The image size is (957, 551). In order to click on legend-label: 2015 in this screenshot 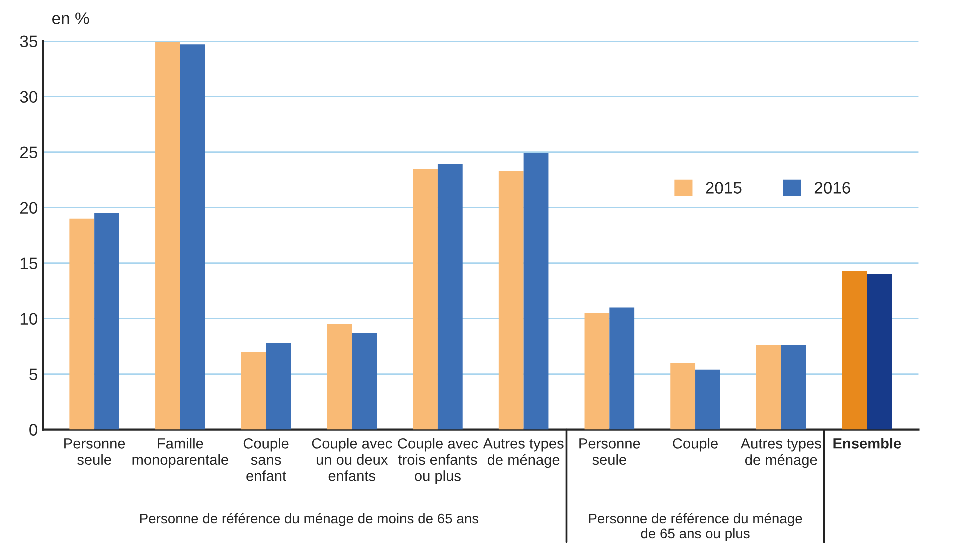, I will do `click(724, 188)`.